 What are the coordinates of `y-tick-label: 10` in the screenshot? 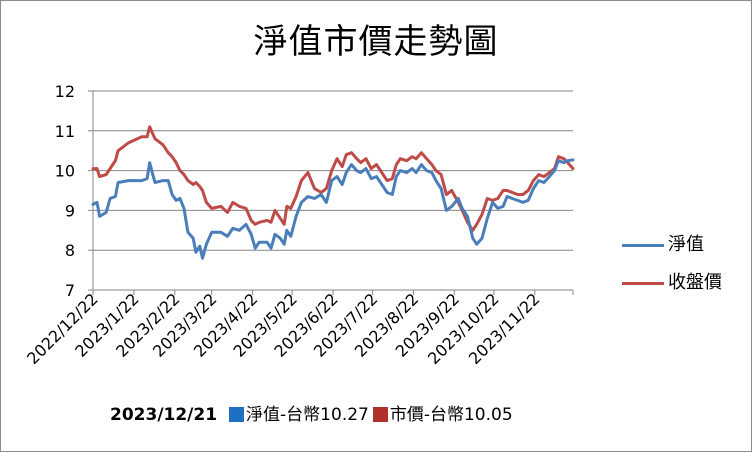 It's located at (65, 171).